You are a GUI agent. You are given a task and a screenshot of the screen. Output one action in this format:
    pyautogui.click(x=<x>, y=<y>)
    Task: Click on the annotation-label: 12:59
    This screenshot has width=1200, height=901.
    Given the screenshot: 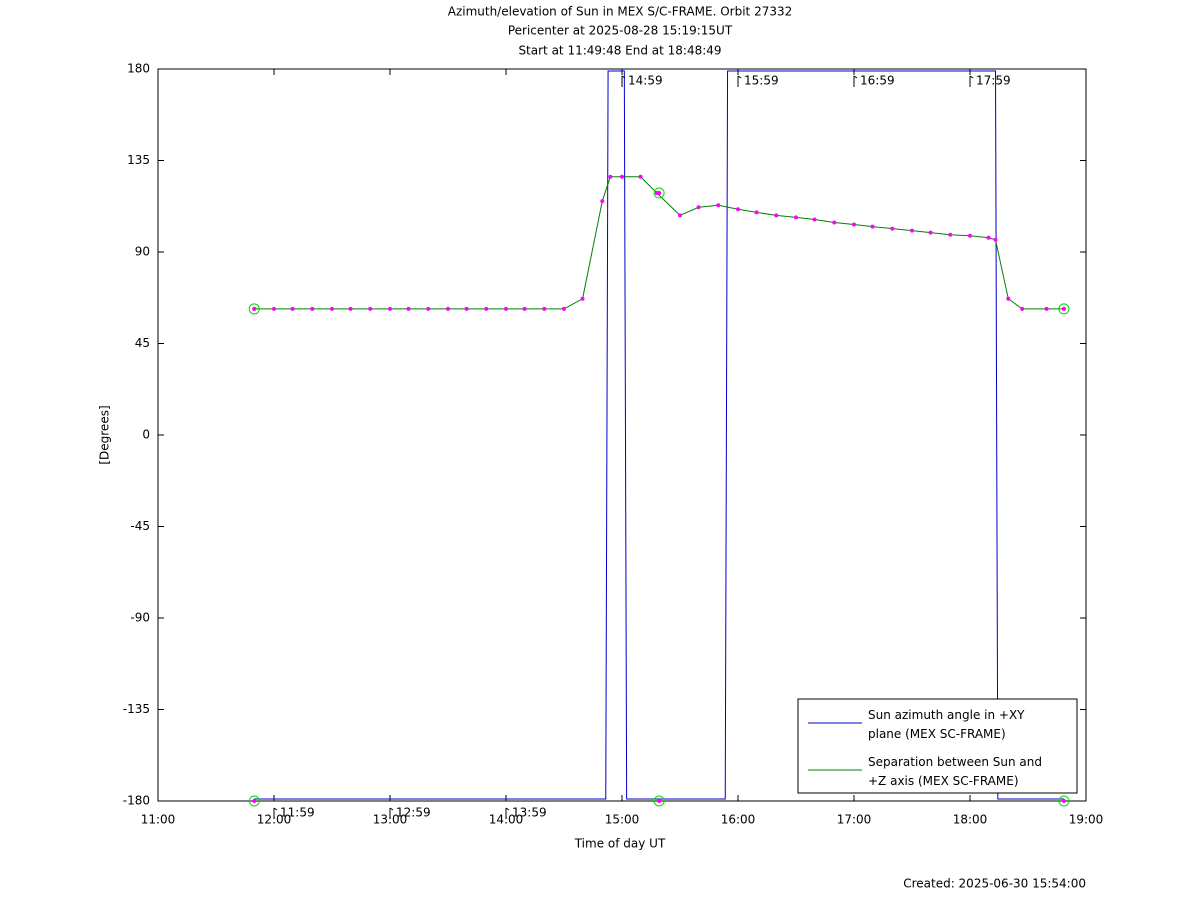 What is the action you would take?
    pyautogui.click(x=413, y=813)
    